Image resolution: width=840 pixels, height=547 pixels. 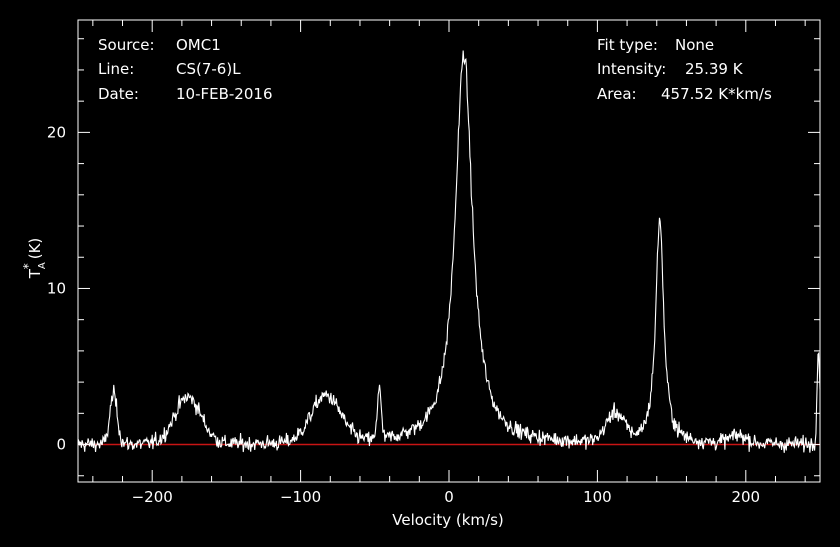 I want to click on y-axis-label: TA* (K), so click(x=34, y=259).